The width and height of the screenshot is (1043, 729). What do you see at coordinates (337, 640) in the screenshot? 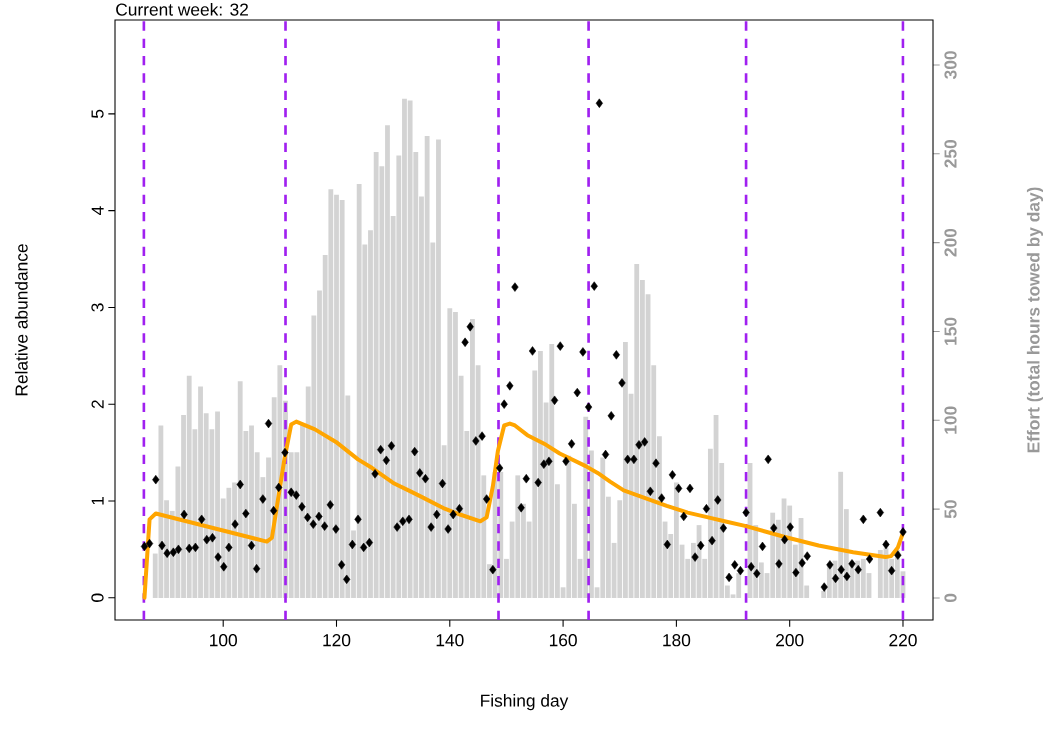
I see `x-tick-label: 120` at bounding box center [337, 640].